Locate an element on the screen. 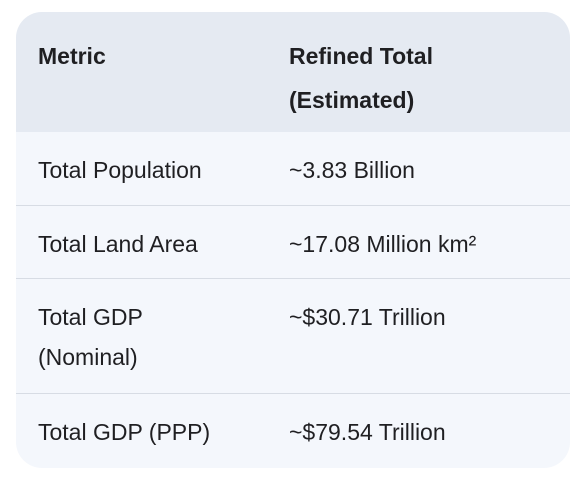  value-cell: ~17.08 Million km² is located at coordinates (383, 244).